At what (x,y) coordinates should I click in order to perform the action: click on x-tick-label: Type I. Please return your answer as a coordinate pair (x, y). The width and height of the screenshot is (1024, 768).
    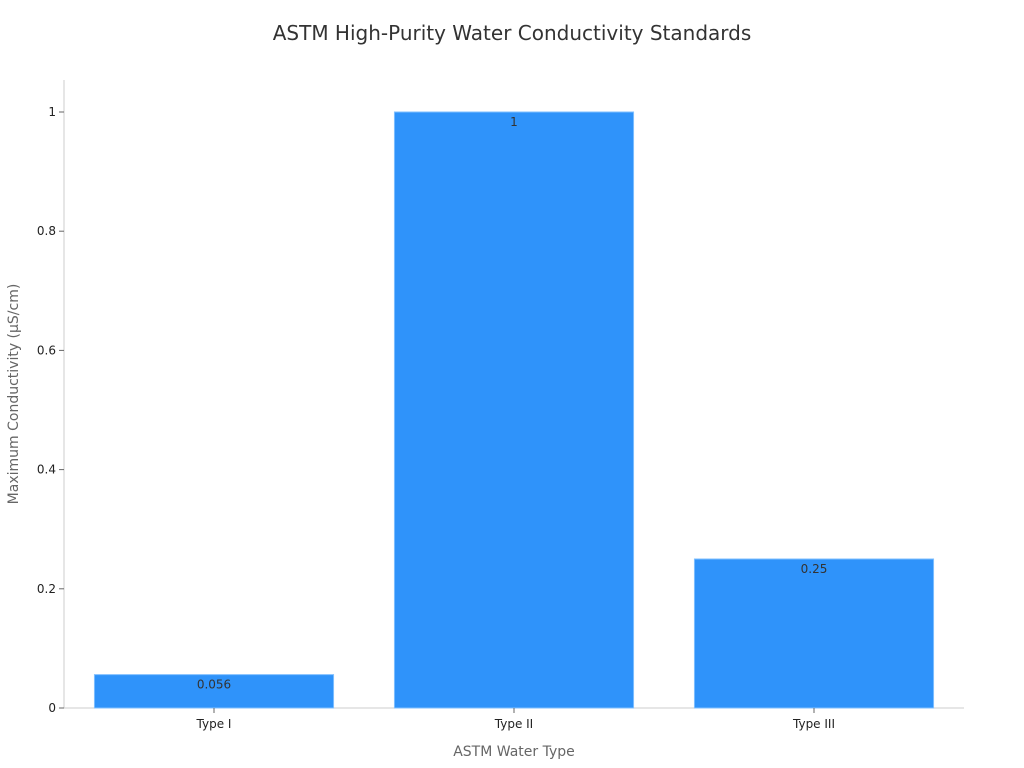
    Looking at the image, I should click on (214, 724).